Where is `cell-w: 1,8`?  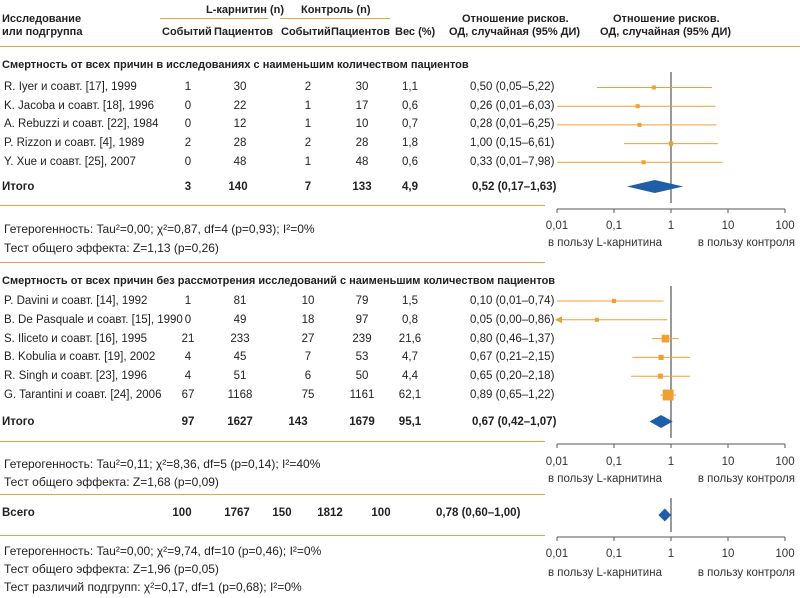
cell-w: 1,8 is located at coordinates (410, 143).